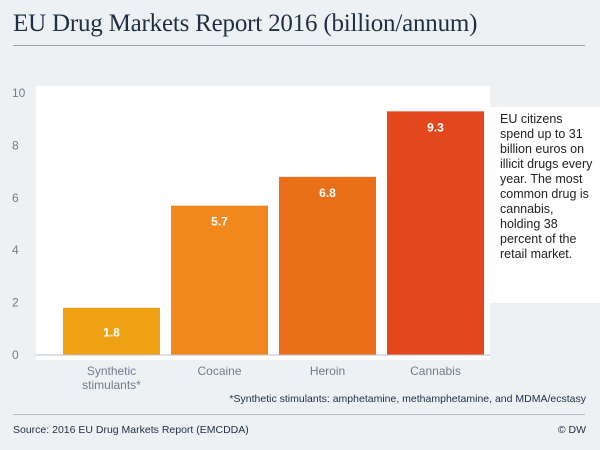  I want to click on x-tick-label: Cannabis, so click(435, 371).